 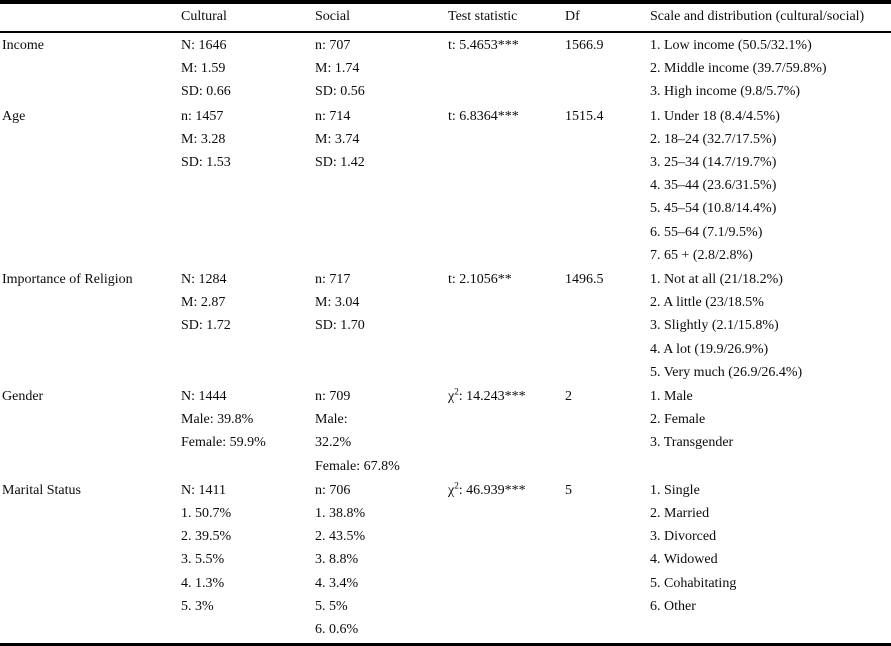 I want to click on social-cell: n: 707 M: 1.74 SD: 0.56, so click(x=381, y=68).